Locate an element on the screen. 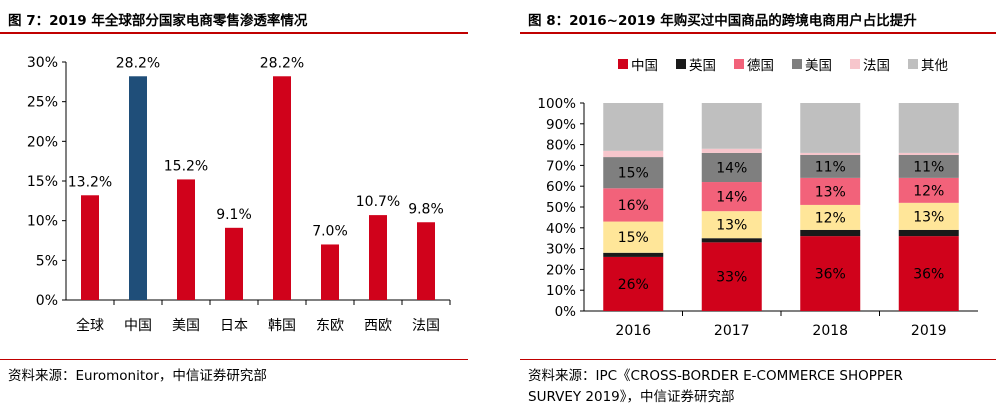 The image size is (996, 416). left-y-tick-label: 20% is located at coordinates (42, 142).